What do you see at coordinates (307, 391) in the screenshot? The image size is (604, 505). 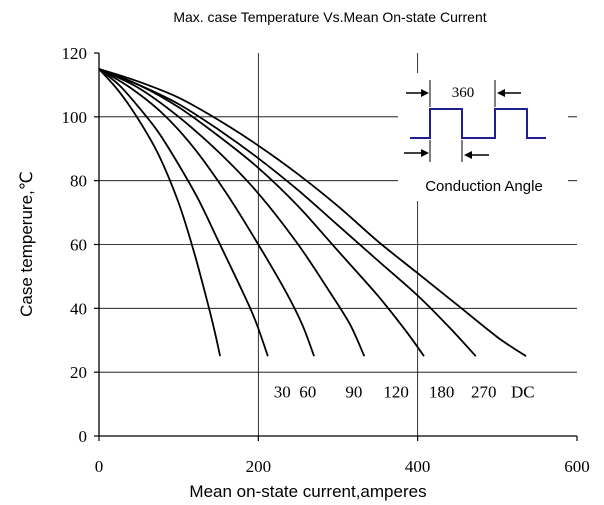 I see `curve-label-60: 60` at bounding box center [307, 391].